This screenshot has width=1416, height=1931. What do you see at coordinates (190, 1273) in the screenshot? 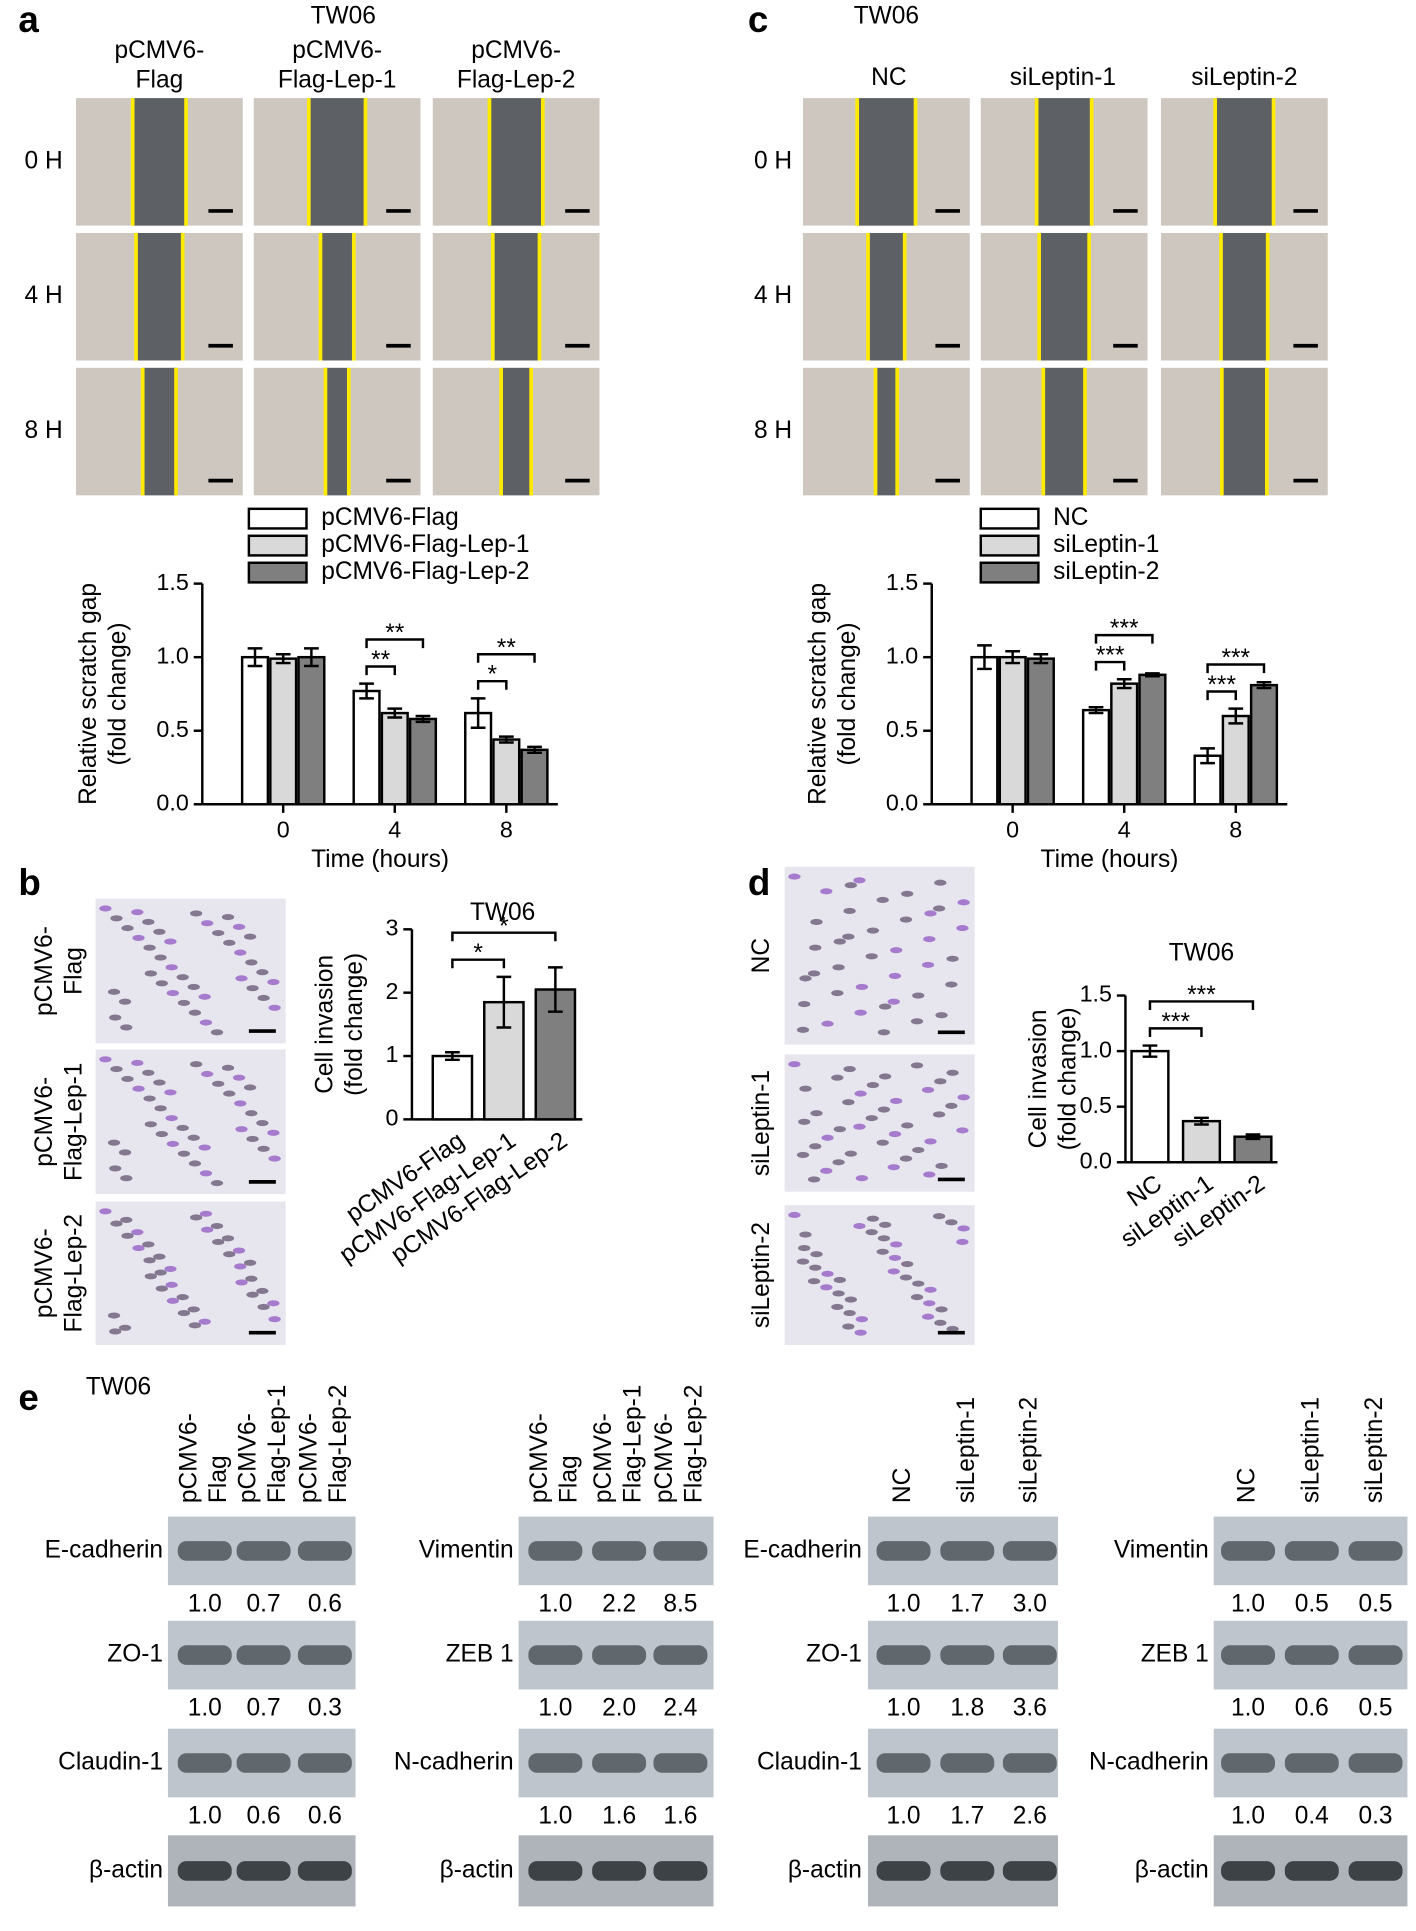
I see `micrograph` at bounding box center [190, 1273].